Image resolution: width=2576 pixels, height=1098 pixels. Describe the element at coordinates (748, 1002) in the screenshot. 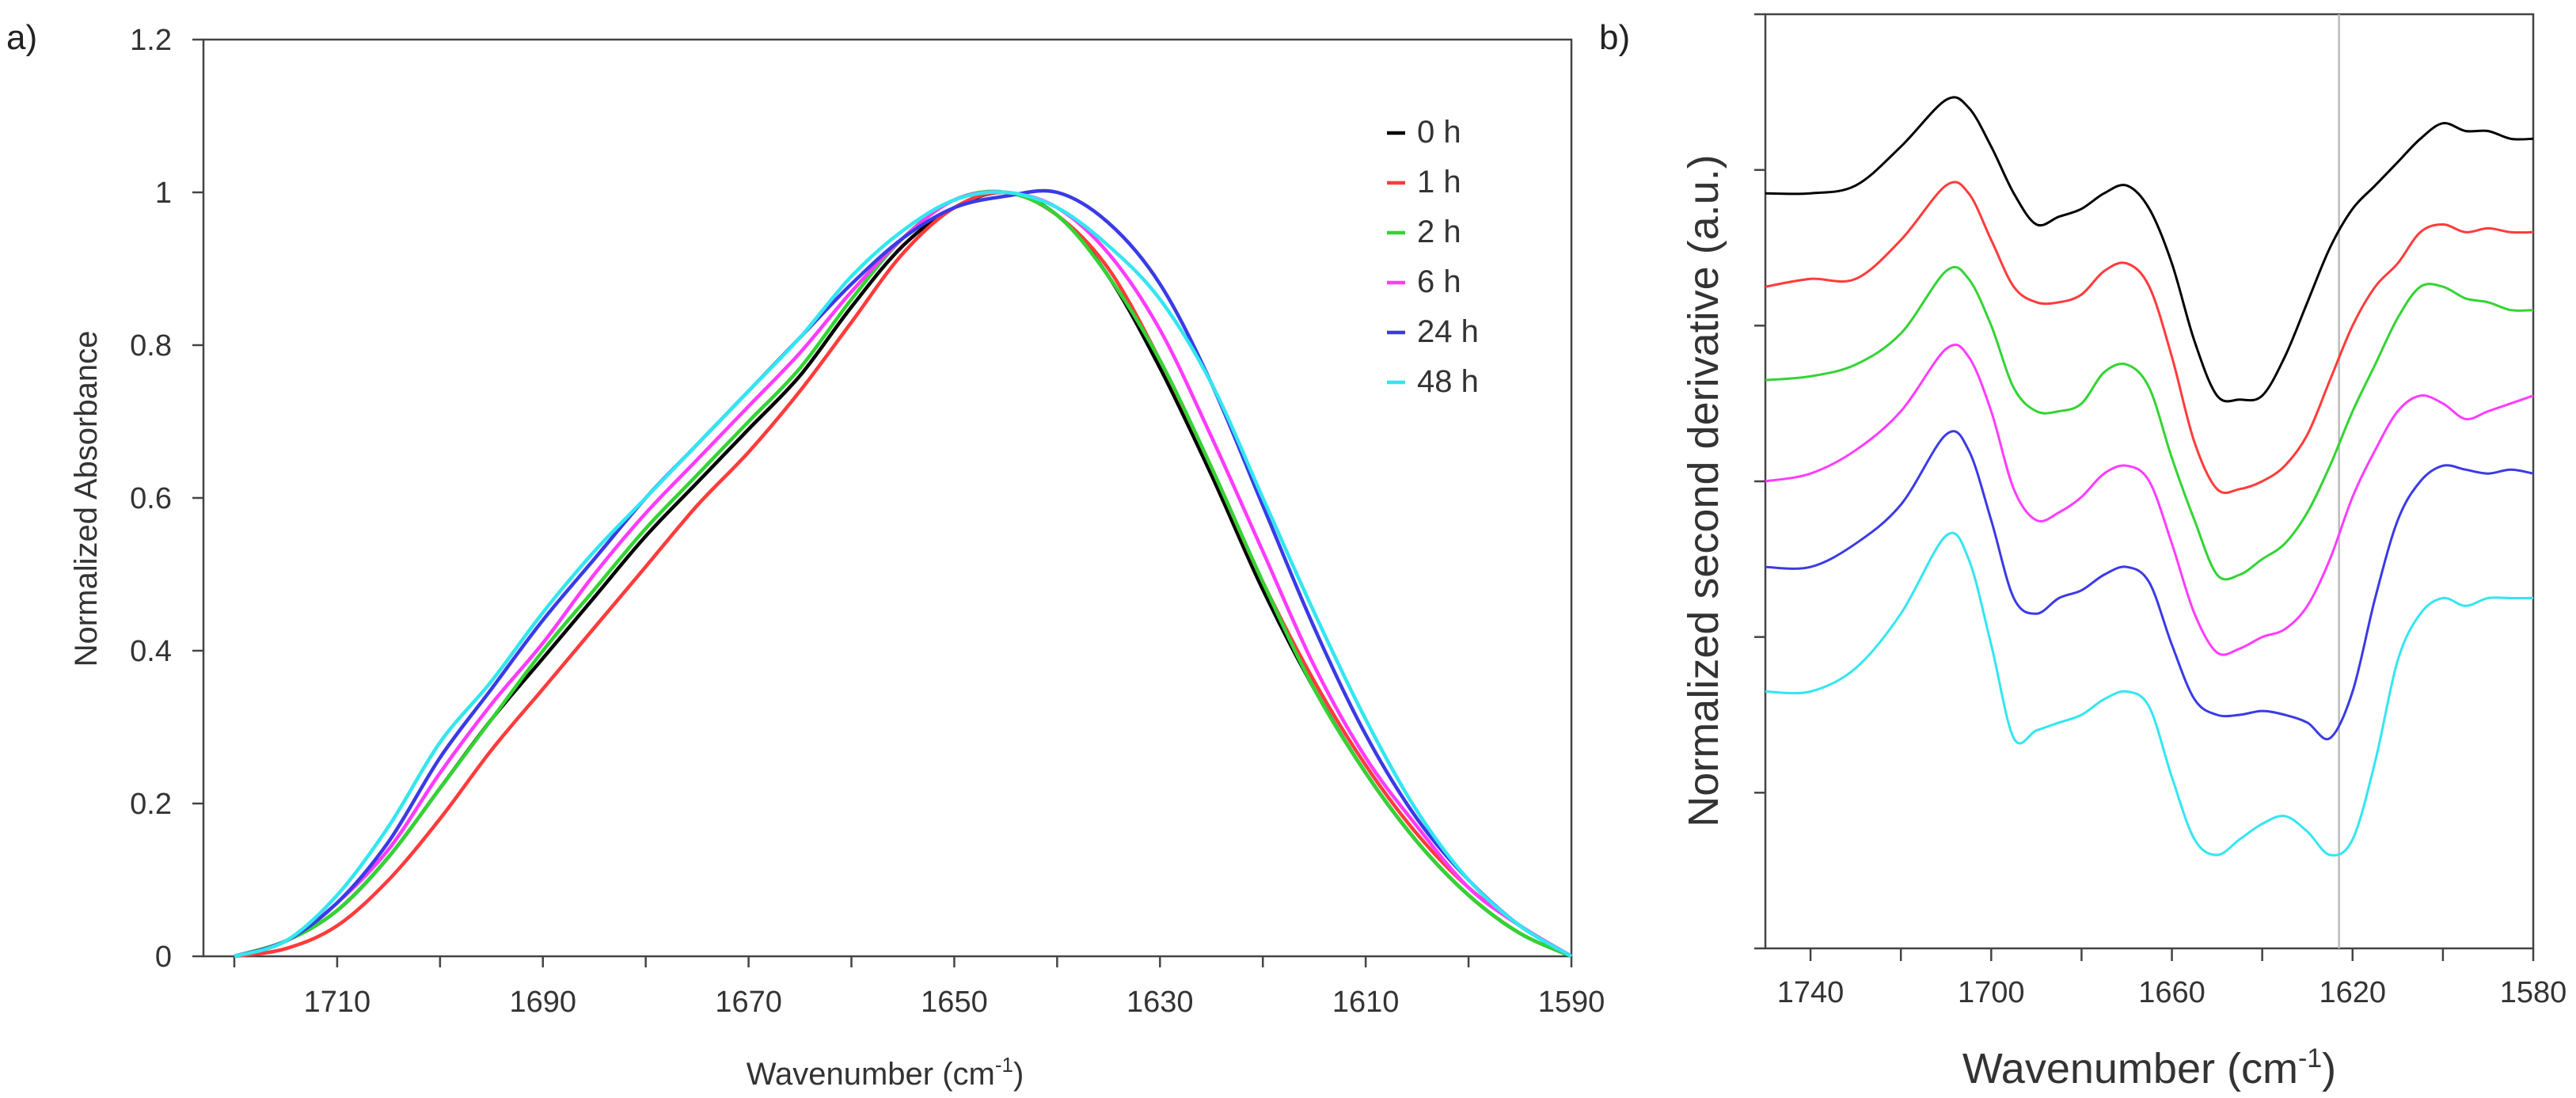

I see `x-tick-label-a: 1670` at that location.